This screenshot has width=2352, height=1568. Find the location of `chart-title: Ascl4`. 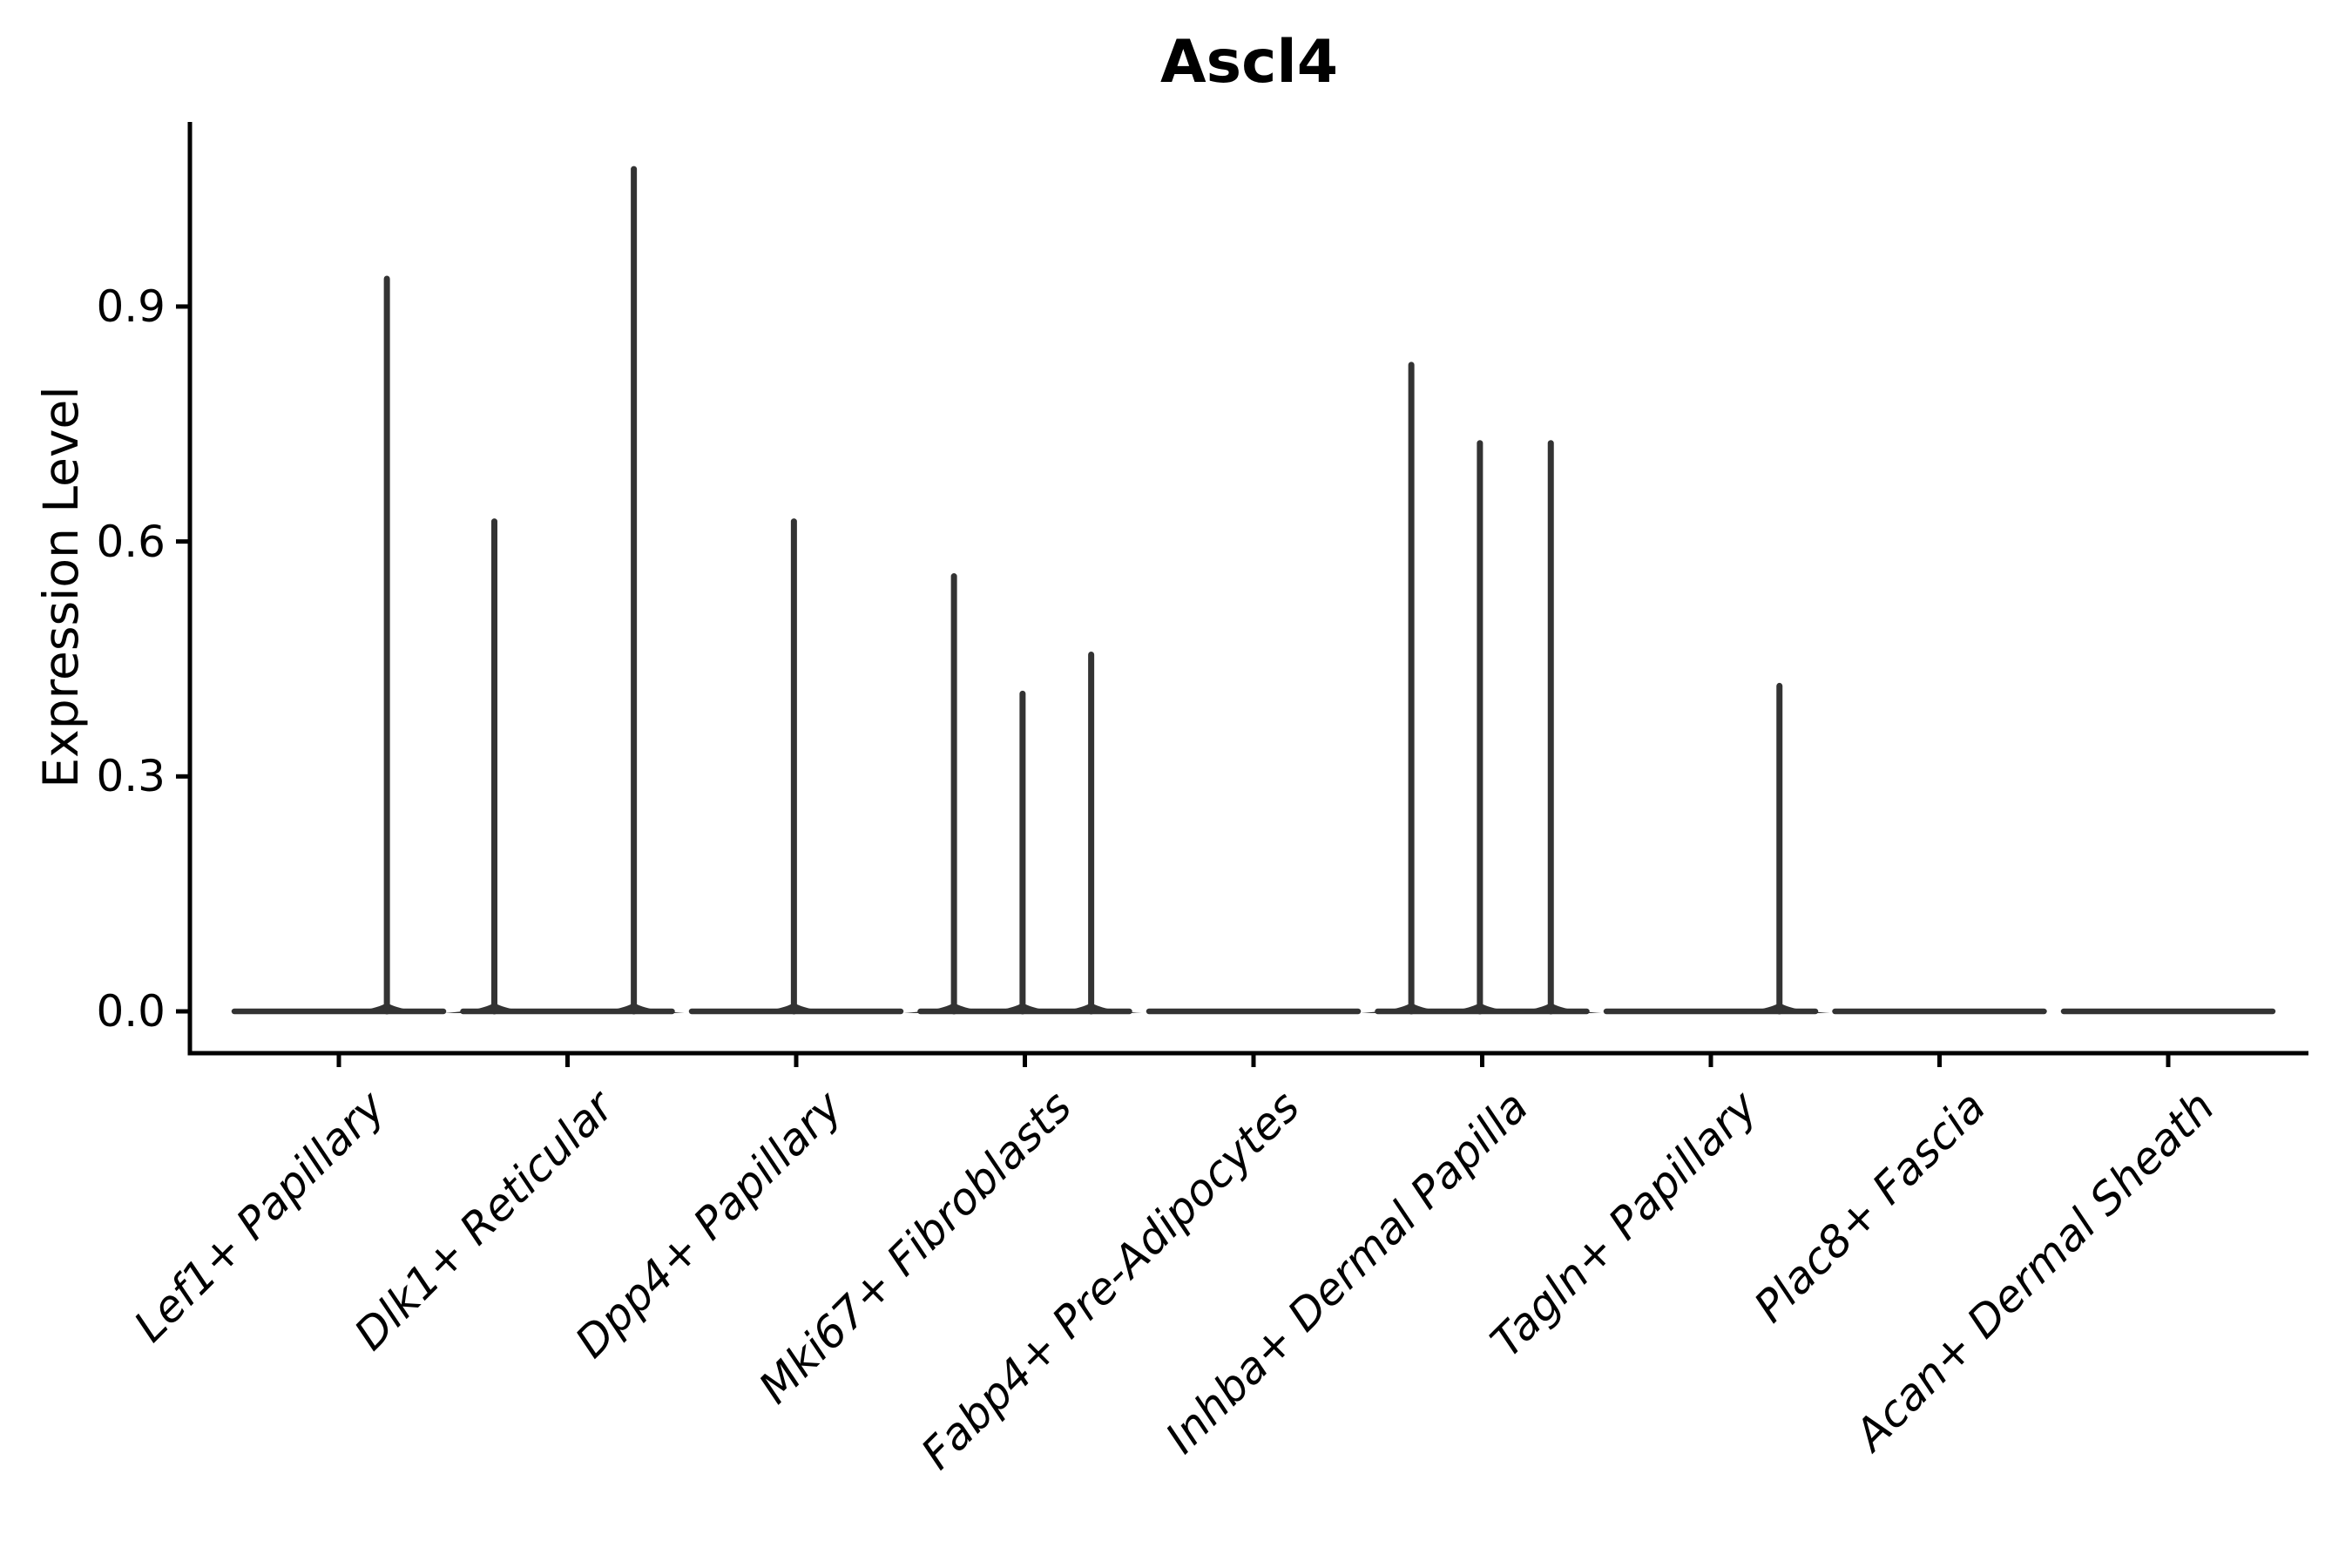

chart-title: Ascl4 is located at coordinates (1249, 62).